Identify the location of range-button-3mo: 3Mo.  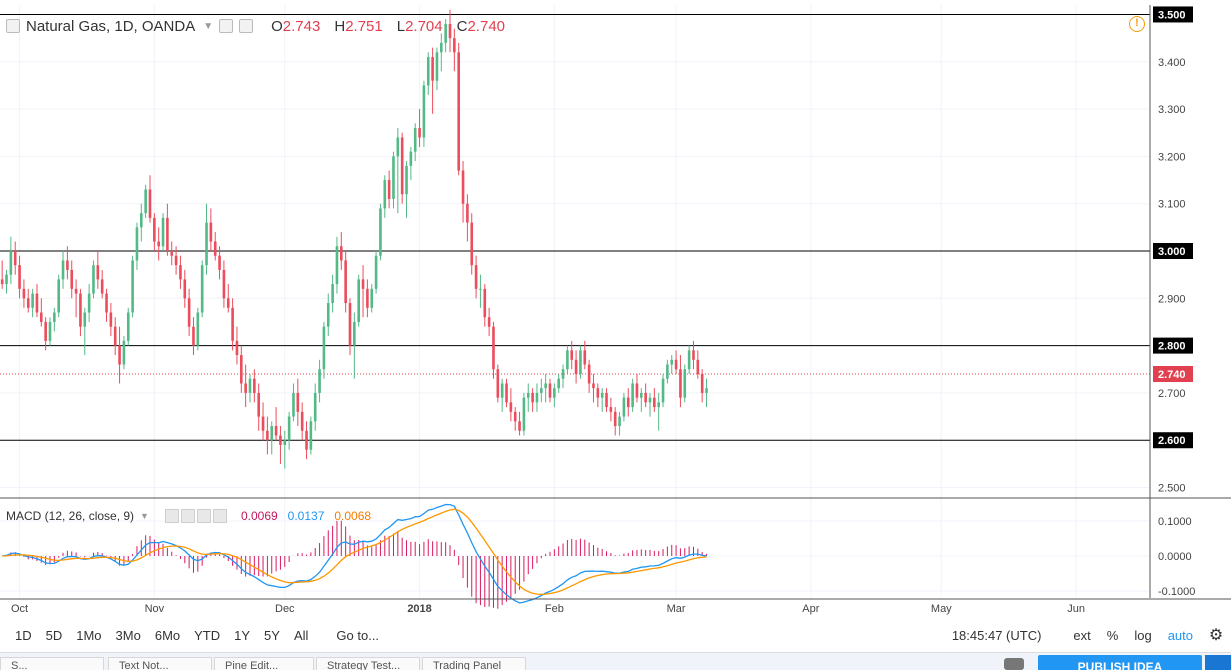
(128, 635).